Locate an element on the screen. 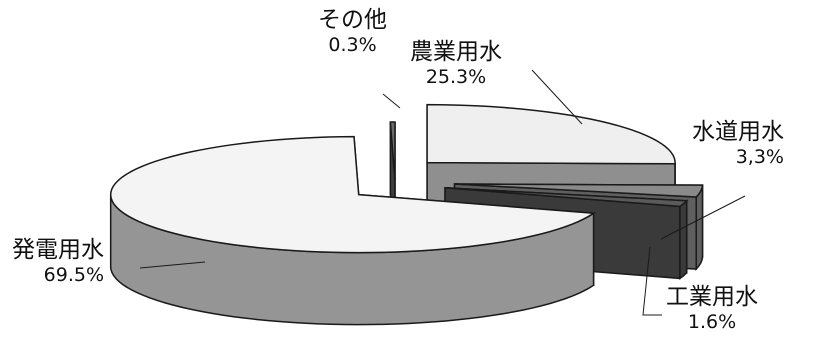  label-nogyo: 農業用水 25.3% is located at coordinates (456, 63).